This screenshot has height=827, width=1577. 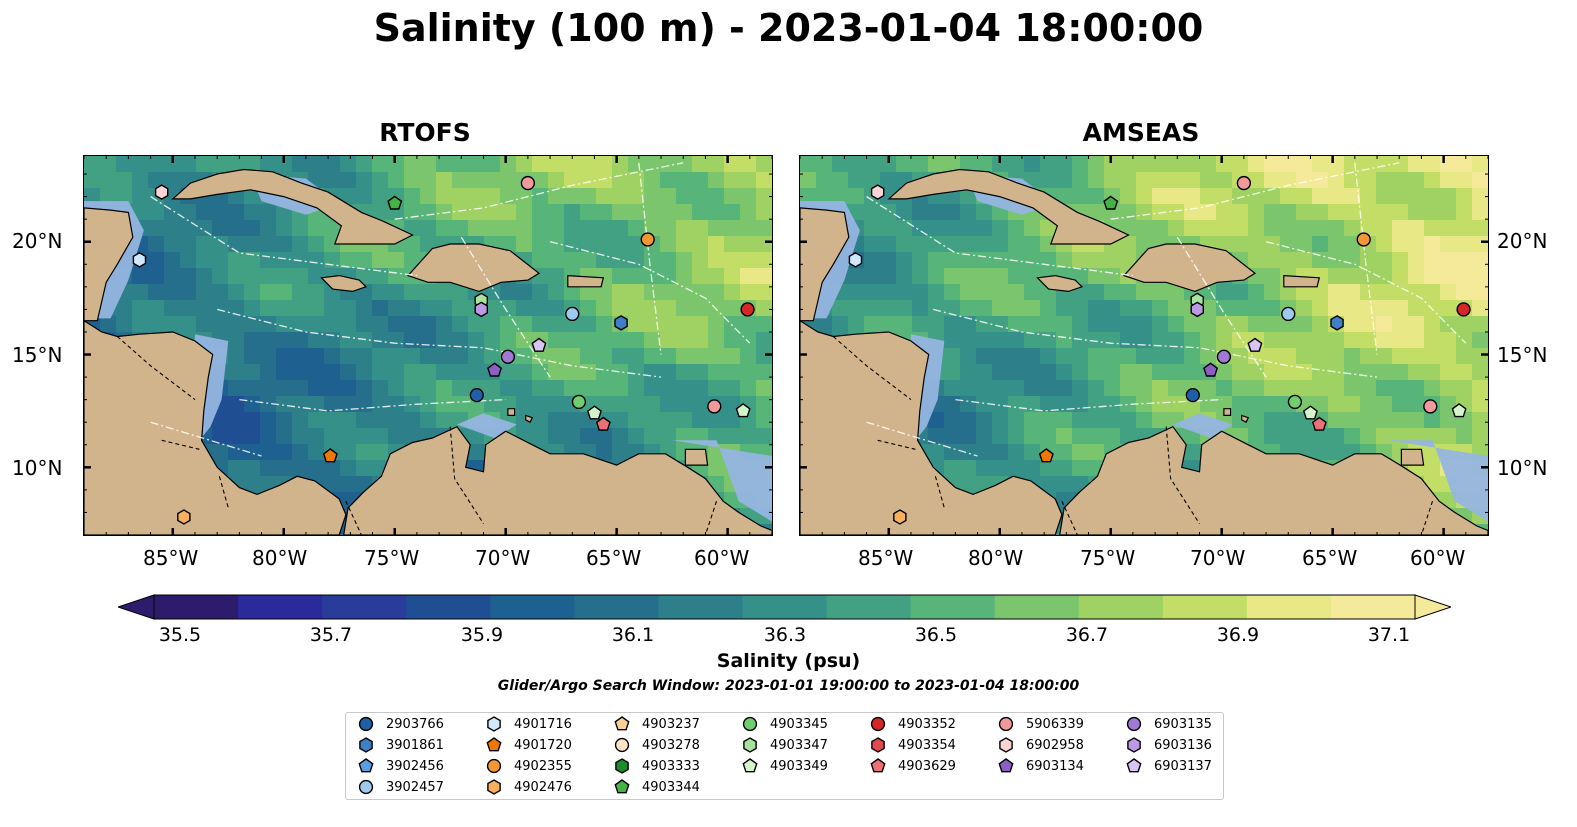 What do you see at coordinates (1055, 724) in the screenshot?
I see `legend-label: 5906339` at bounding box center [1055, 724].